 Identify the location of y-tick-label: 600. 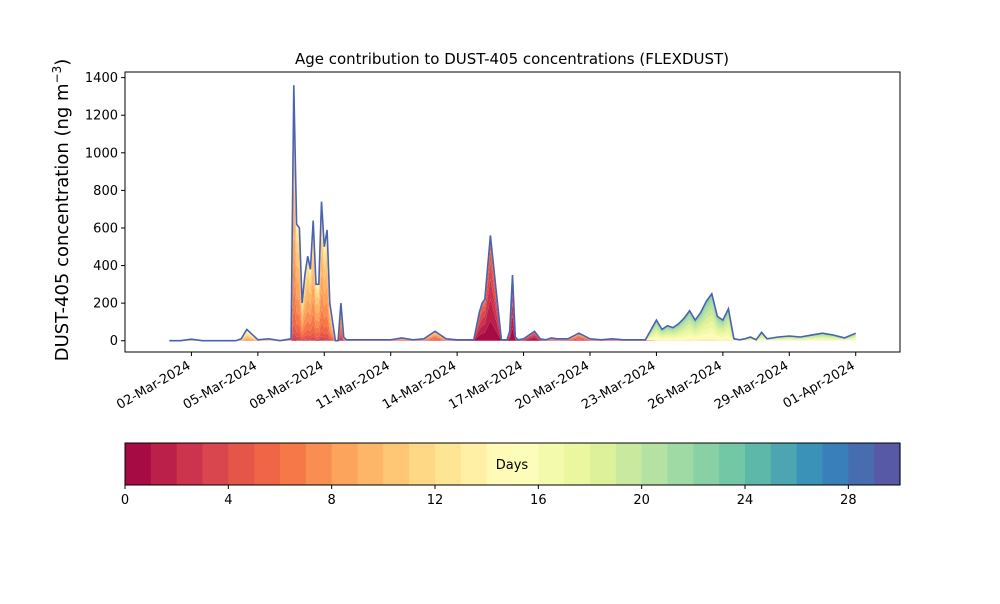
(105, 228).